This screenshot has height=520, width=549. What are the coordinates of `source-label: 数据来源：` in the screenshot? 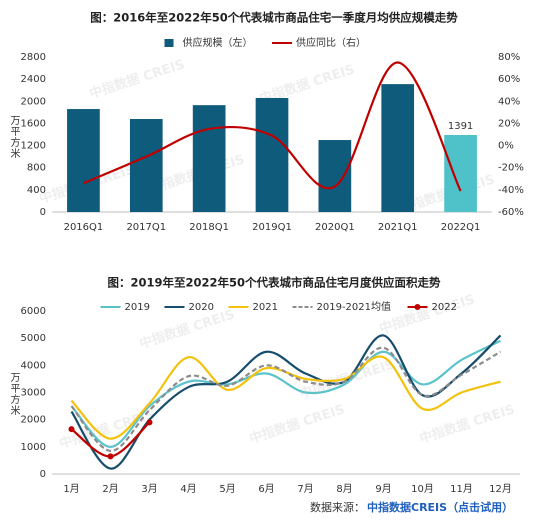 It's located at (337, 507).